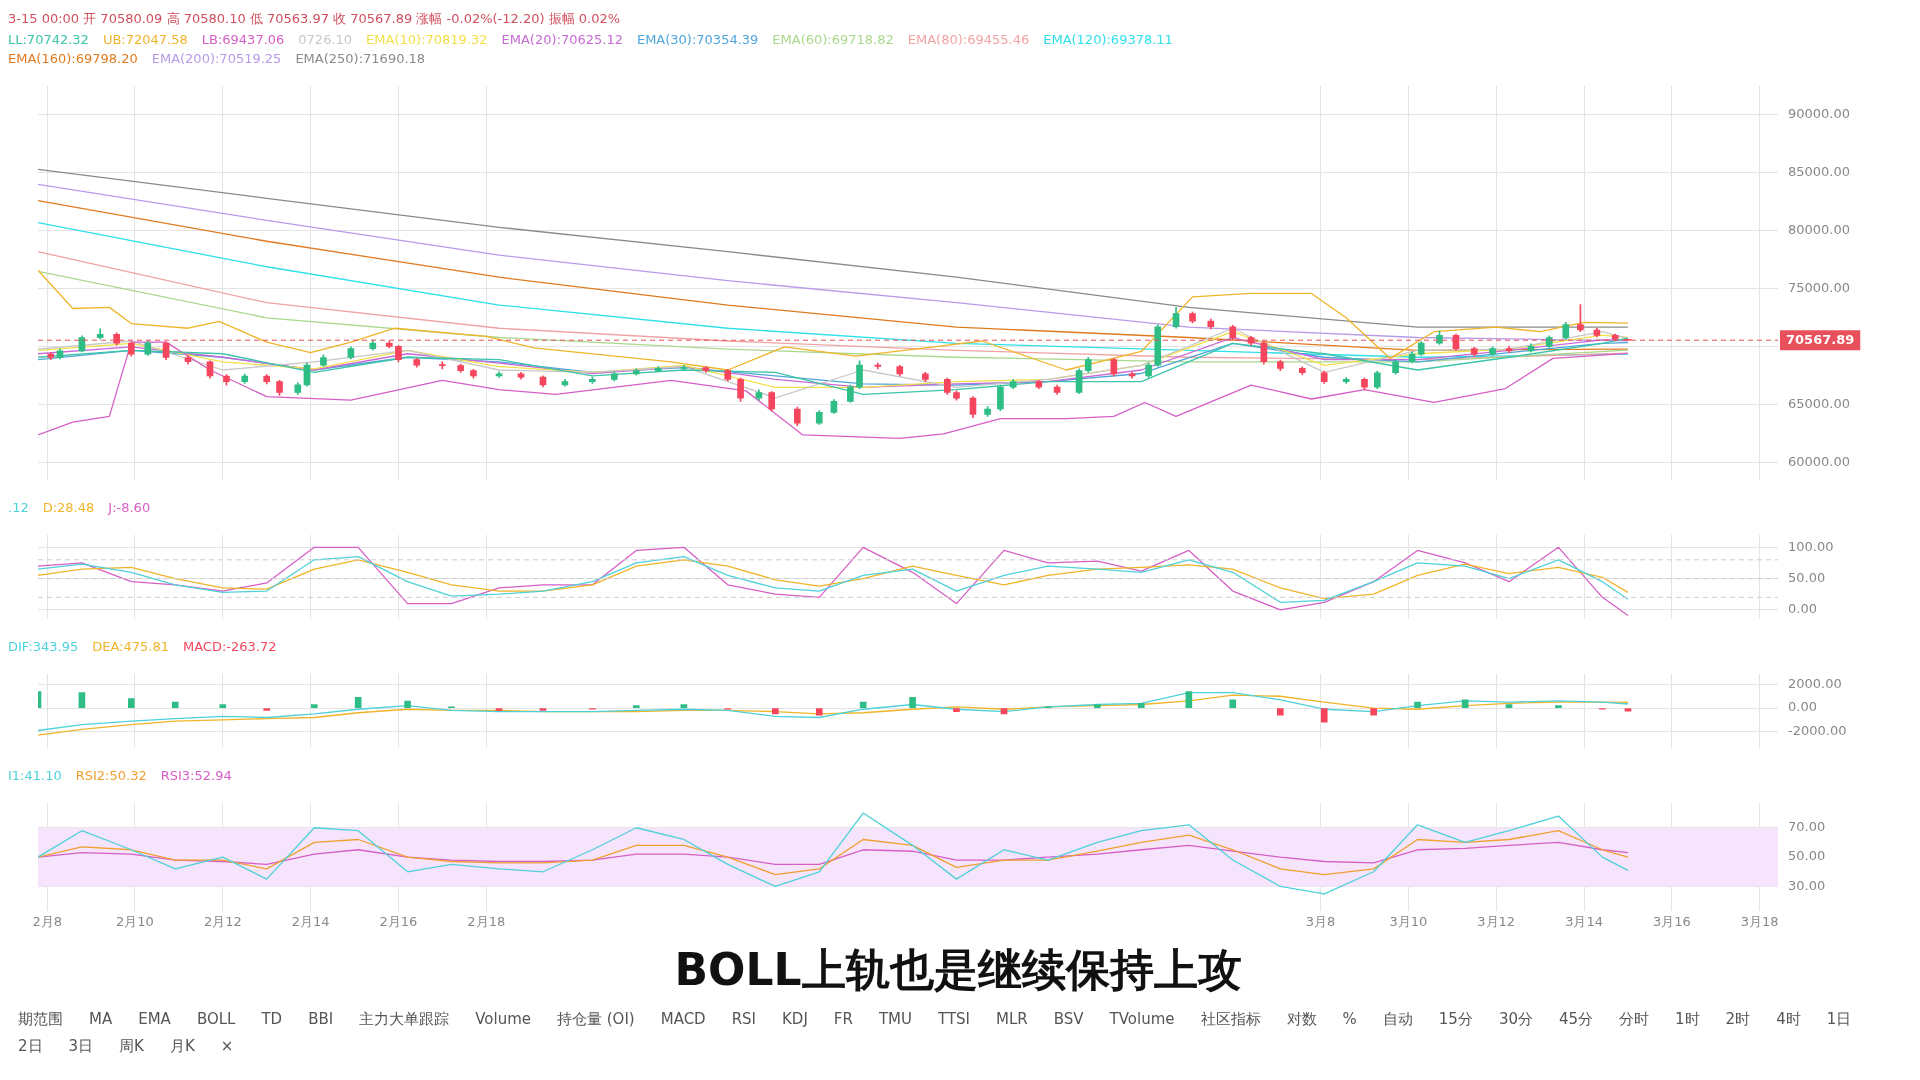  What do you see at coordinates (154, 1019) in the screenshot?
I see `text: EMA` at bounding box center [154, 1019].